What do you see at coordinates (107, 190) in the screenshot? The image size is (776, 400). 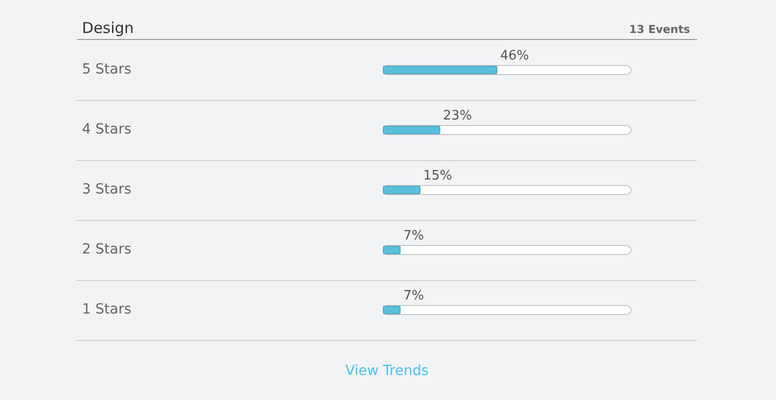 I see `y-tick-label: 3 Stars` at bounding box center [107, 190].